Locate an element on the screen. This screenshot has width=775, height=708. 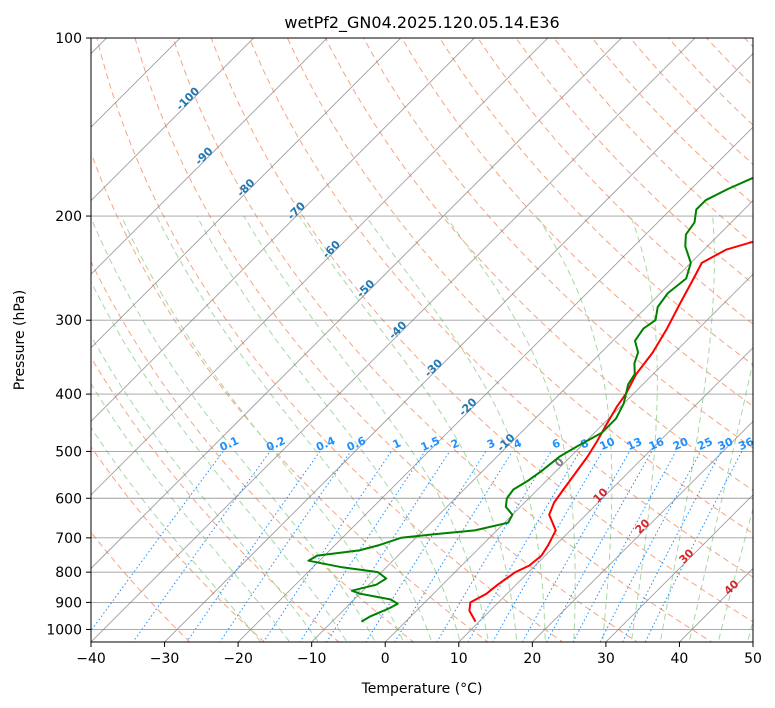
mixing-ratio-label: 0.6 is located at coordinates (356, 444).